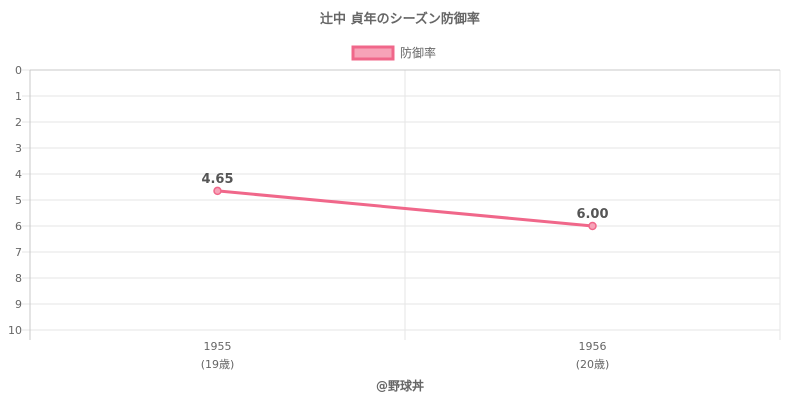  Describe the element at coordinates (18, 226) in the screenshot. I see `y-tick-label: 6` at that location.